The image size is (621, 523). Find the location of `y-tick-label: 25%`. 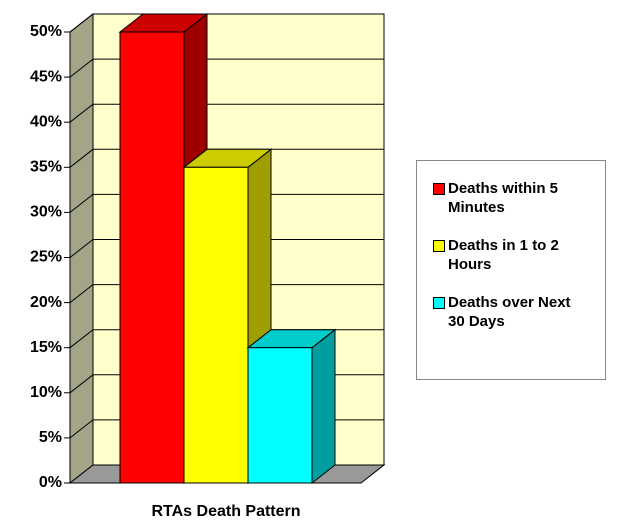

y-tick-label: 25% is located at coordinates (46, 257).